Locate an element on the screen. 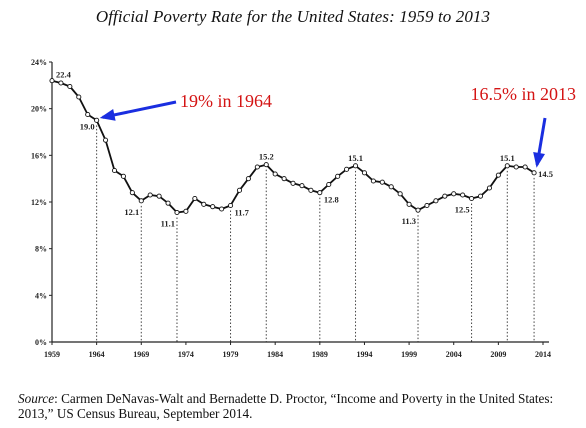 The width and height of the screenshot is (586, 428). data-label: 22.4 is located at coordinates (64, 75).